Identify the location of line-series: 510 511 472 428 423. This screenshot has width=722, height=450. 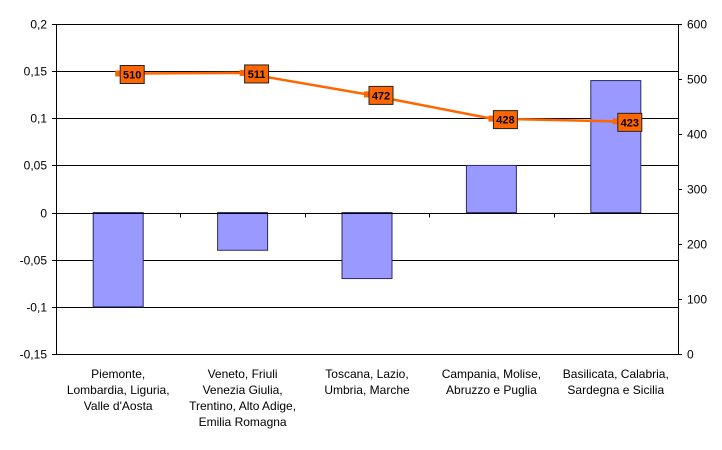
(379, 98).